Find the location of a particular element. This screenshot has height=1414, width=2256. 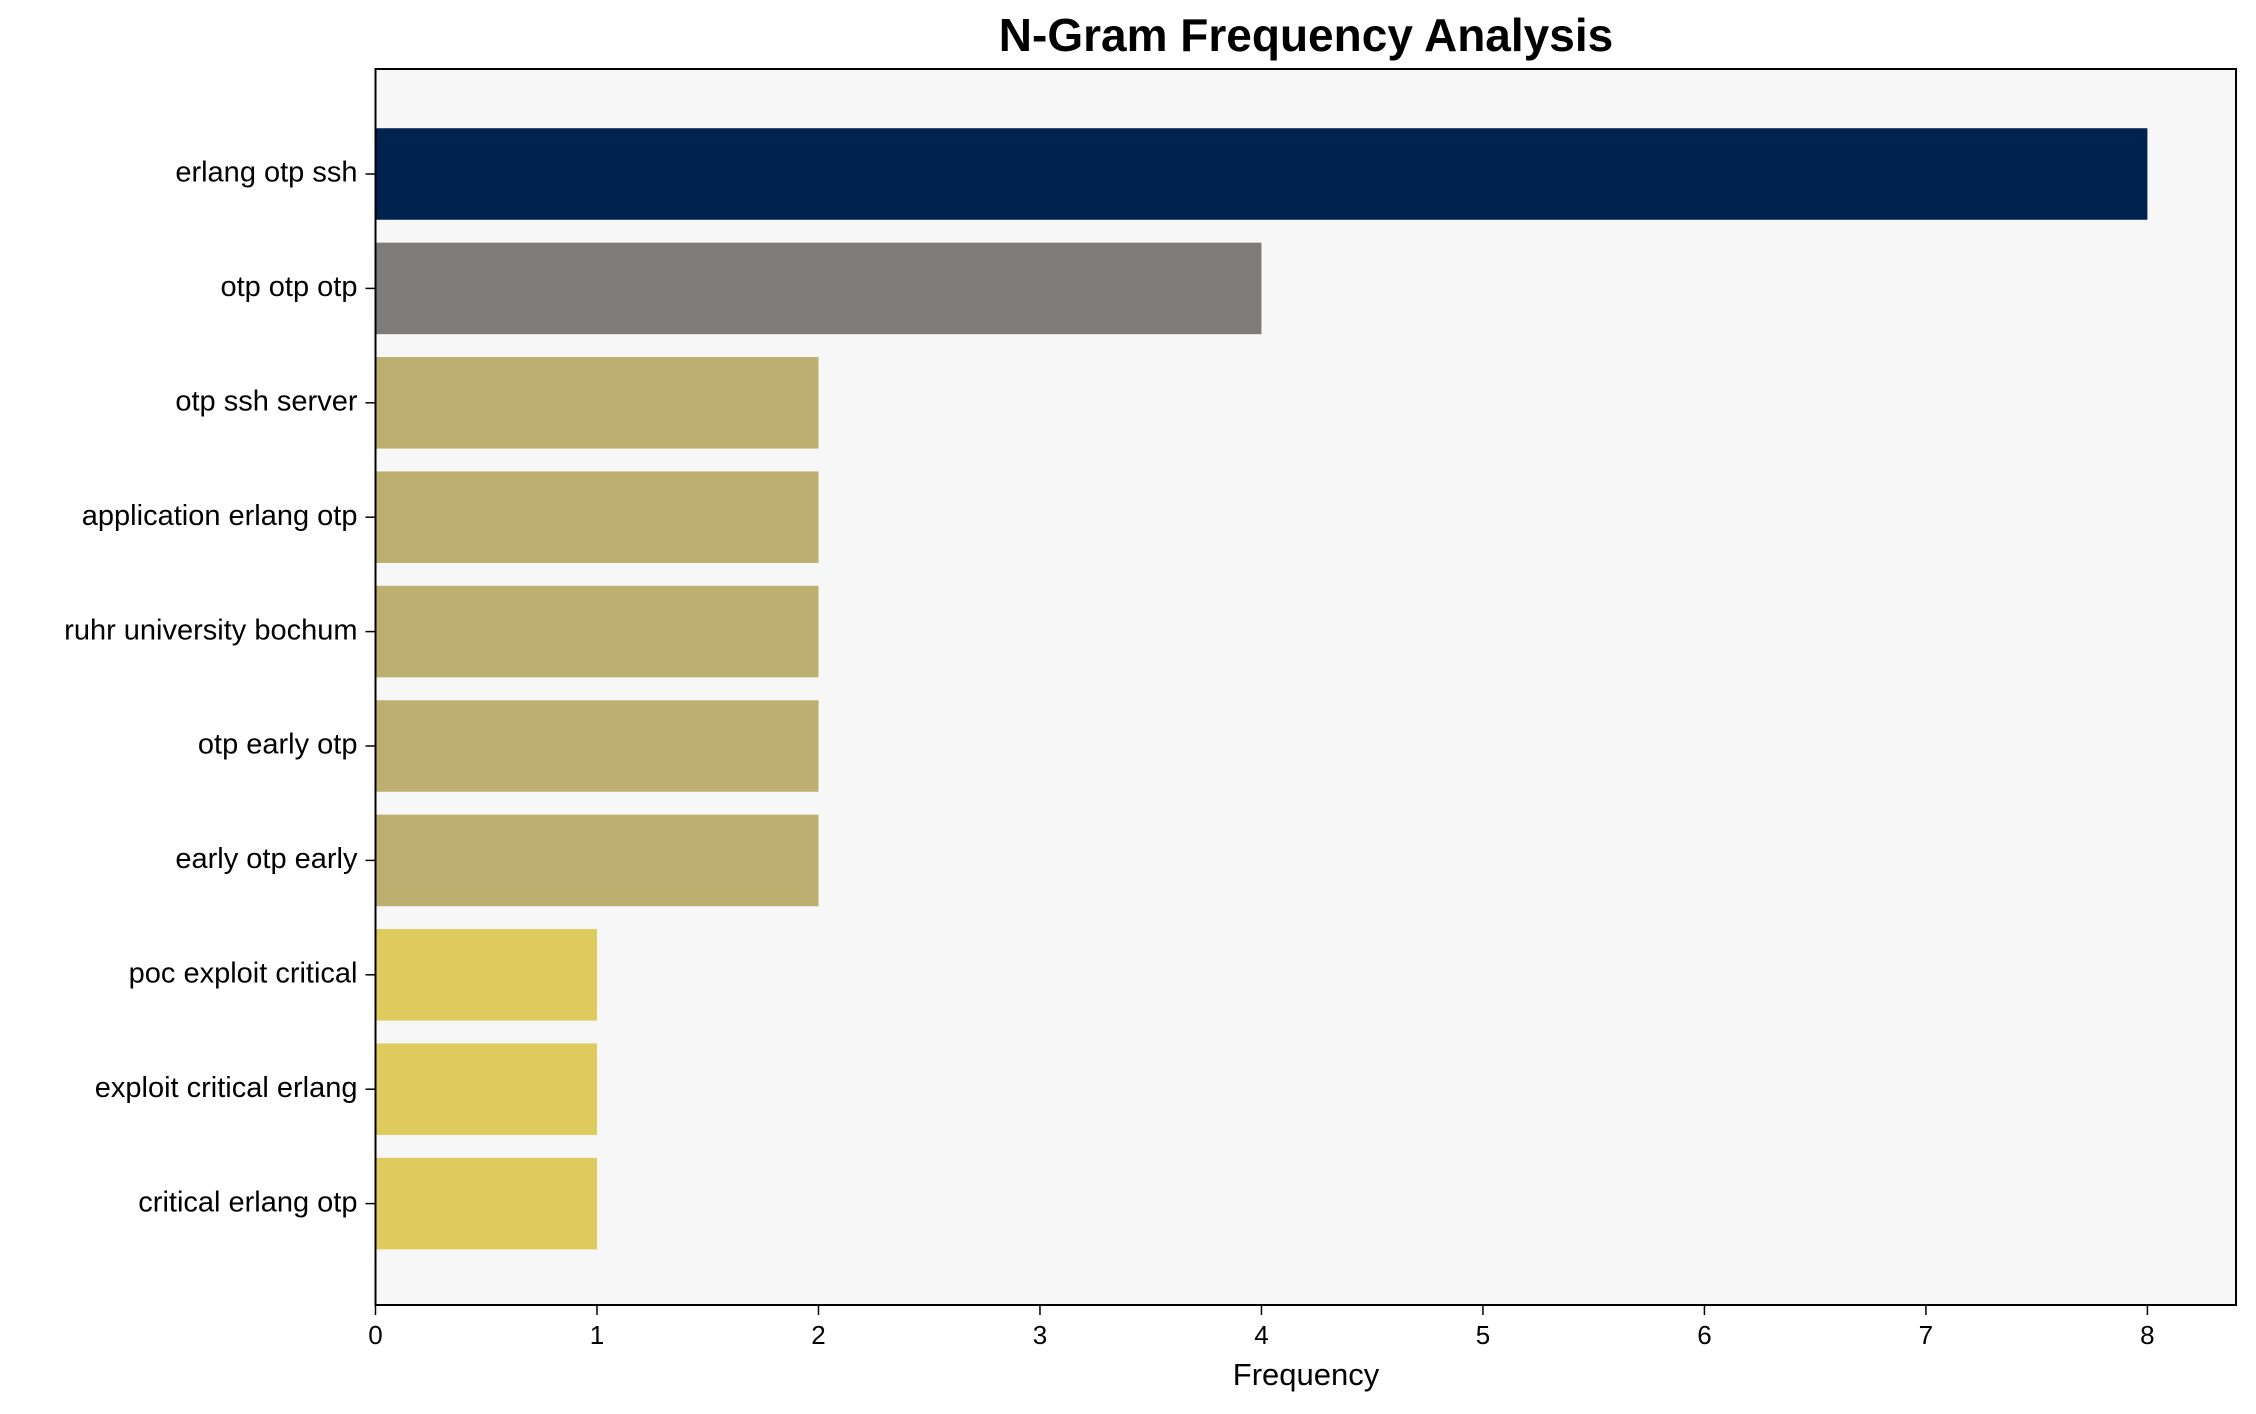

y-tick-label: critical erlang otp is located at coordinates (247, 1202).